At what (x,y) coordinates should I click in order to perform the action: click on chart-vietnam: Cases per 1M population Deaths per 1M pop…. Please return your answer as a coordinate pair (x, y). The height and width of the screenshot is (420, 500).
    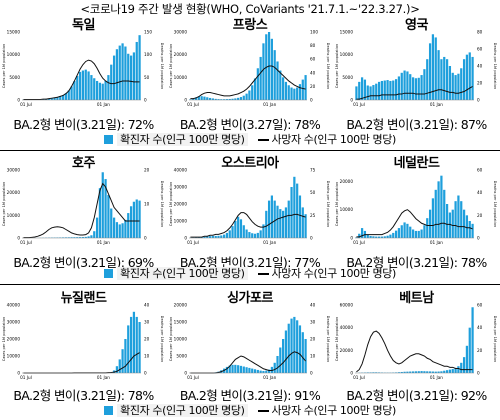
    Looking at the image, I should click on (416, 342).